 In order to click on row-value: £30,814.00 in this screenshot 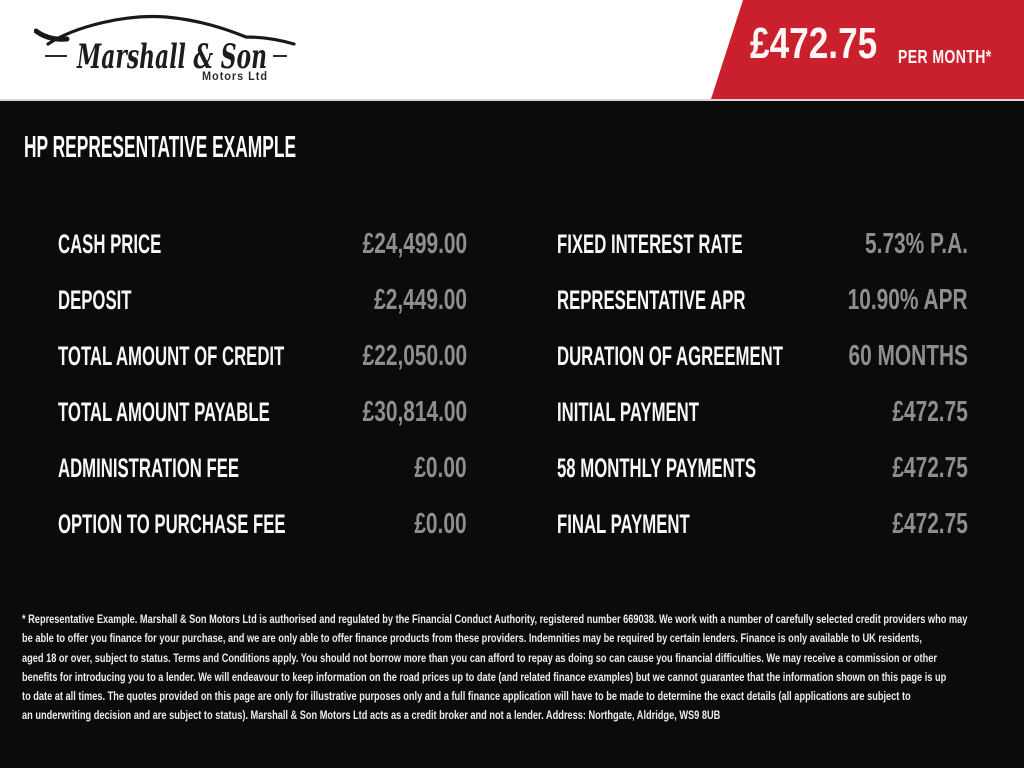, I will do `click(414, 412)`.